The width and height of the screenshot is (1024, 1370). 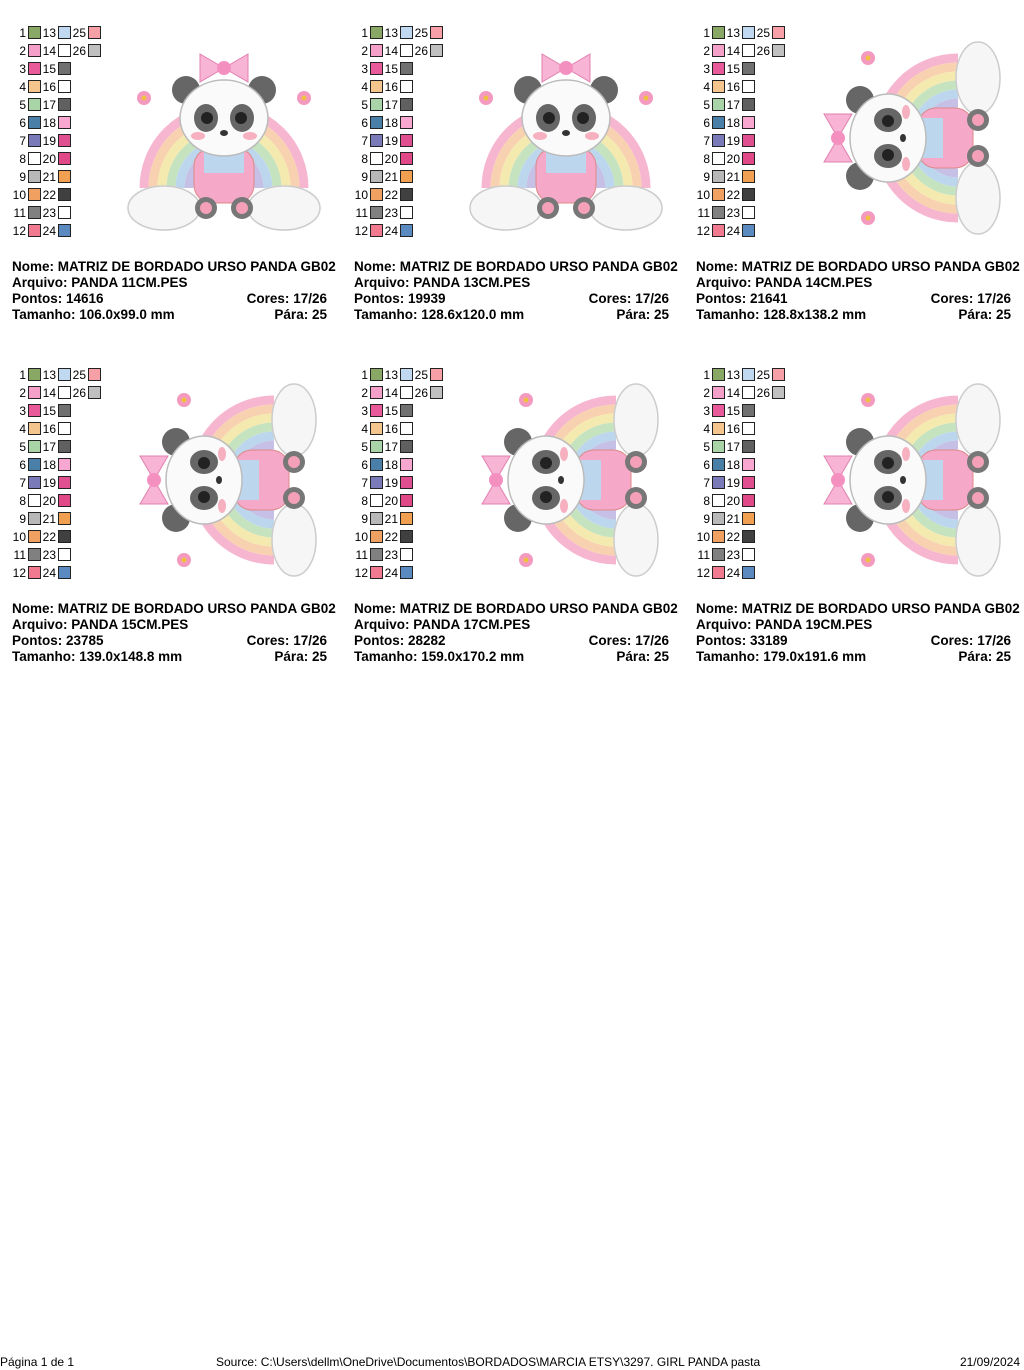 I want to click on size-line: Tamanho: 106.0x99.0 mm, so click(x=93, y=315).